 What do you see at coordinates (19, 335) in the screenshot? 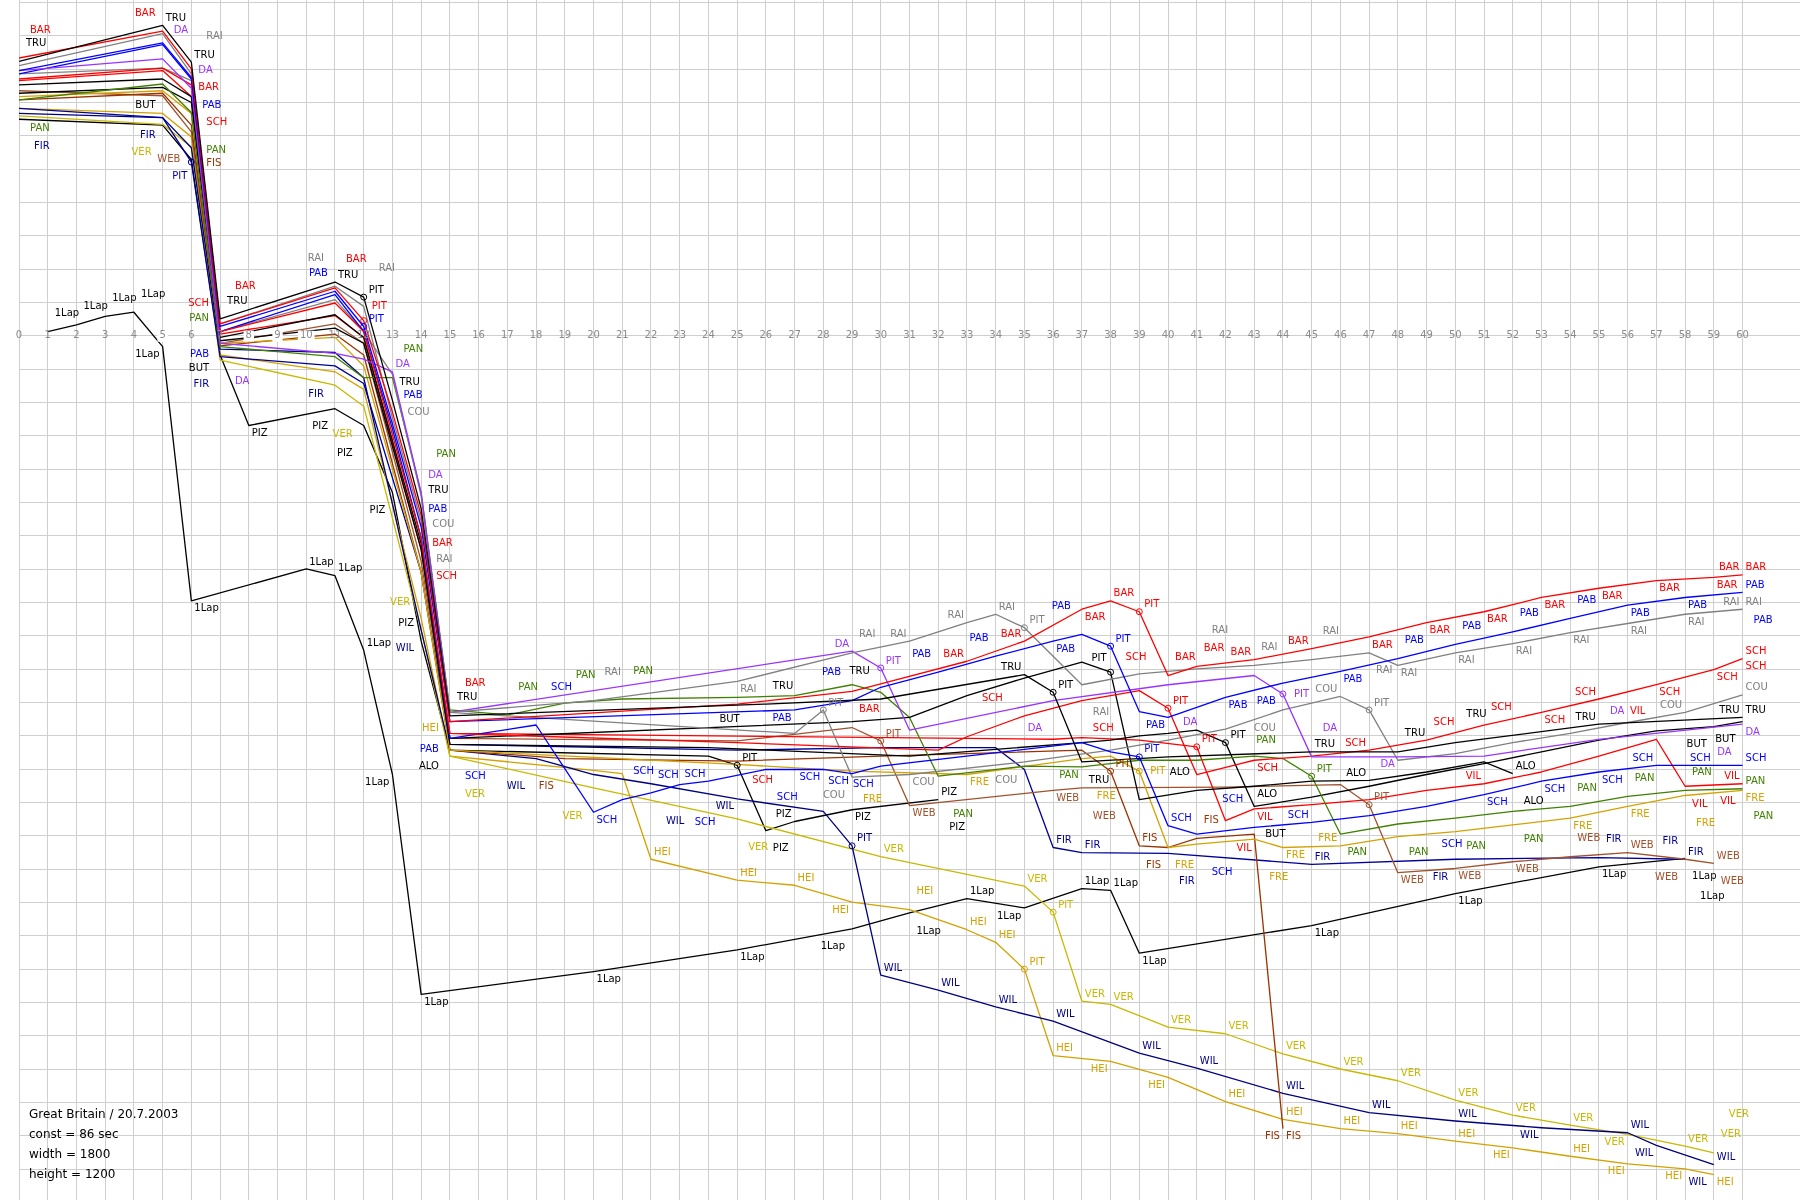
I see `x-tick-label: 0` at bounding box center [19, 335].